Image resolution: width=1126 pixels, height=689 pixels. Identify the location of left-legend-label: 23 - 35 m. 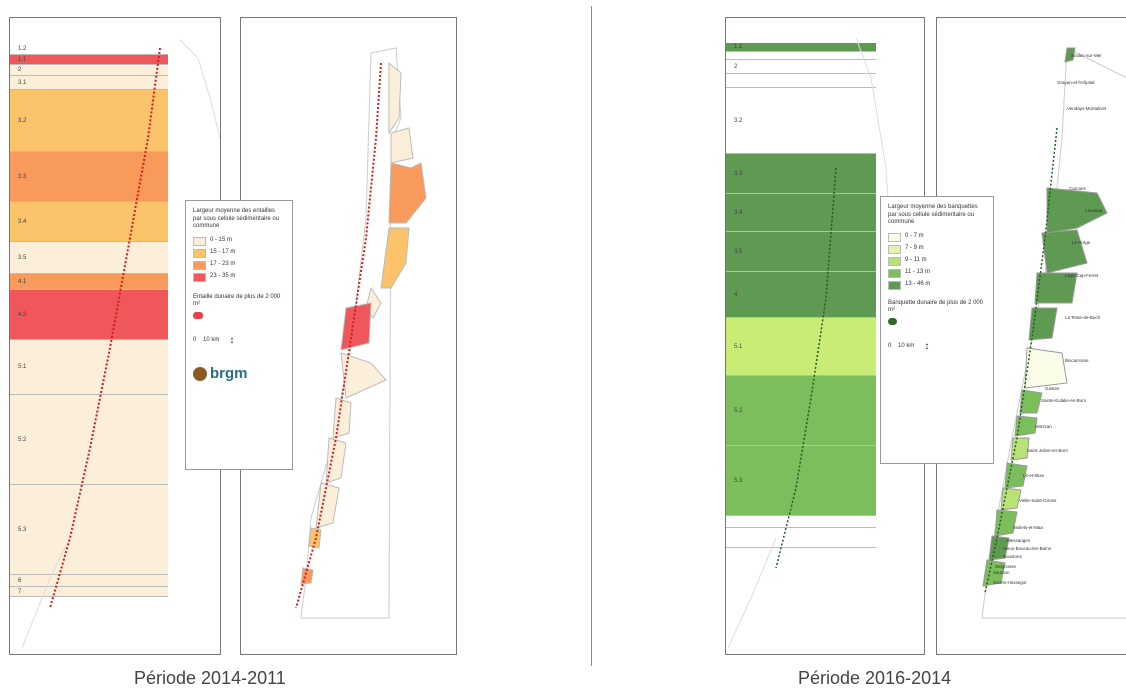
(223, 276).